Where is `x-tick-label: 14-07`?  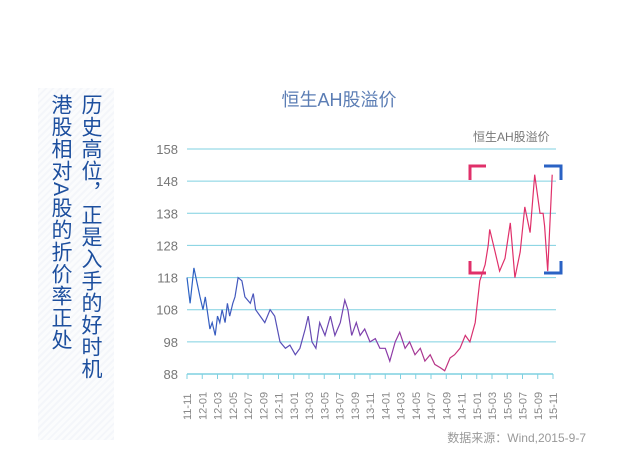 x-tick-label: 14-07 is located at coordinates (432, 406).